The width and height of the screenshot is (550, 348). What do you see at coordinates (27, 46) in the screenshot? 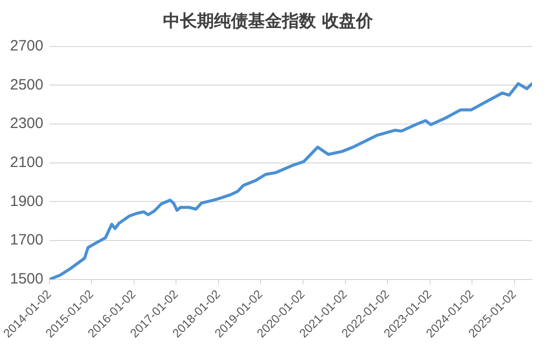
I see `y-tick-label: 2700` at bounding box center [27, 46].